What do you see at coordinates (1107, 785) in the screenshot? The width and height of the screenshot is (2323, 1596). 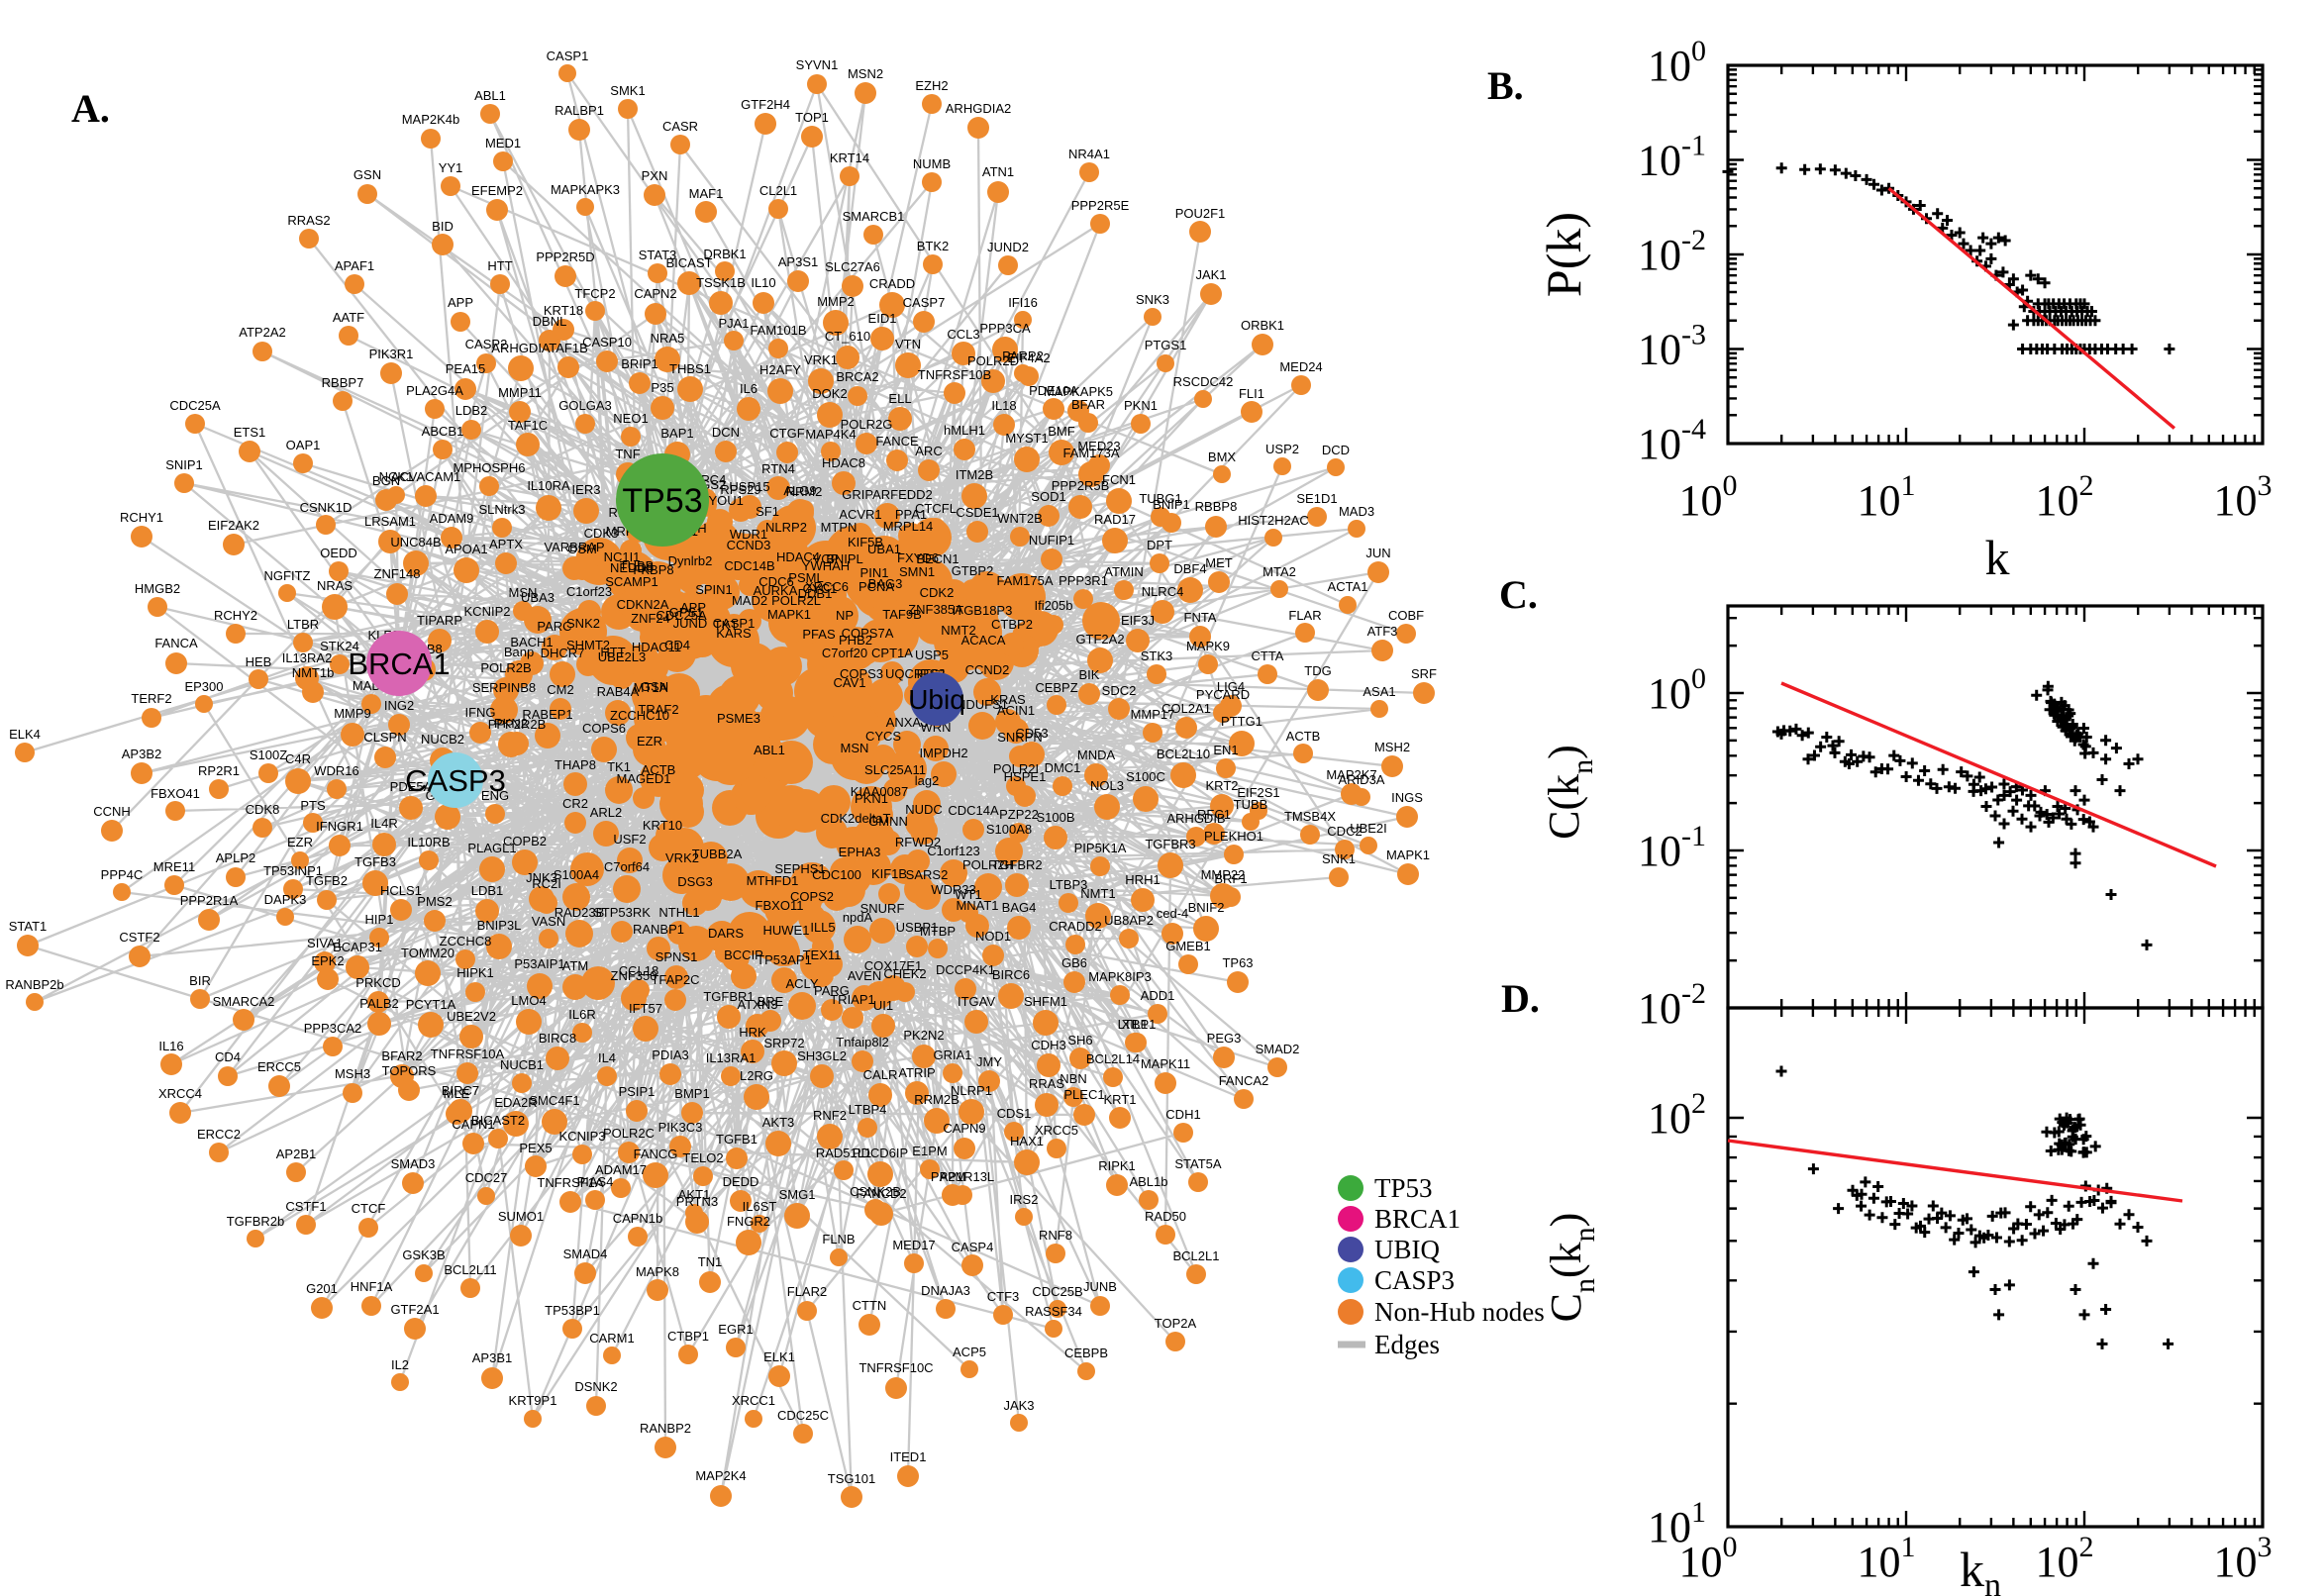 I see `svg-text: NOL3` at bounding box center [1107, 785].